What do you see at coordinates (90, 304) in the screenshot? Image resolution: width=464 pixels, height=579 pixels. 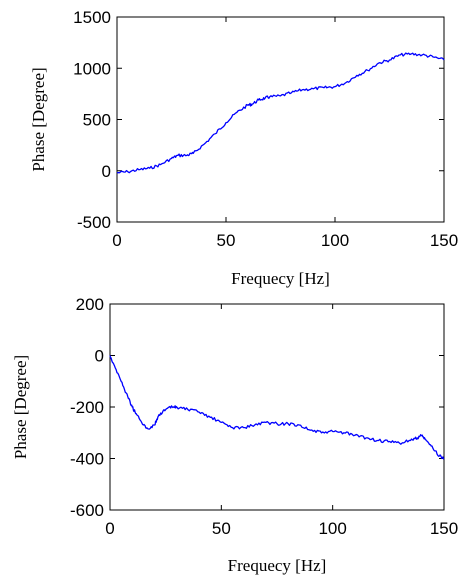 I see `y-tick-label: 200` at bounding box center [90, 304].